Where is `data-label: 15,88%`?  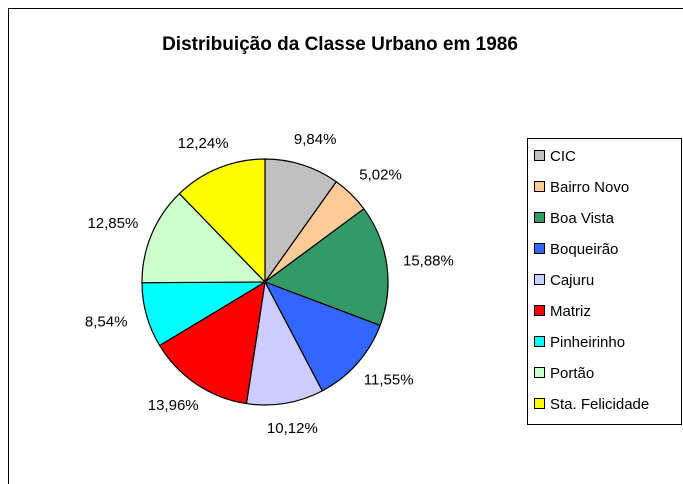
data-label: 15,88% is located at coordinates (428, 260).